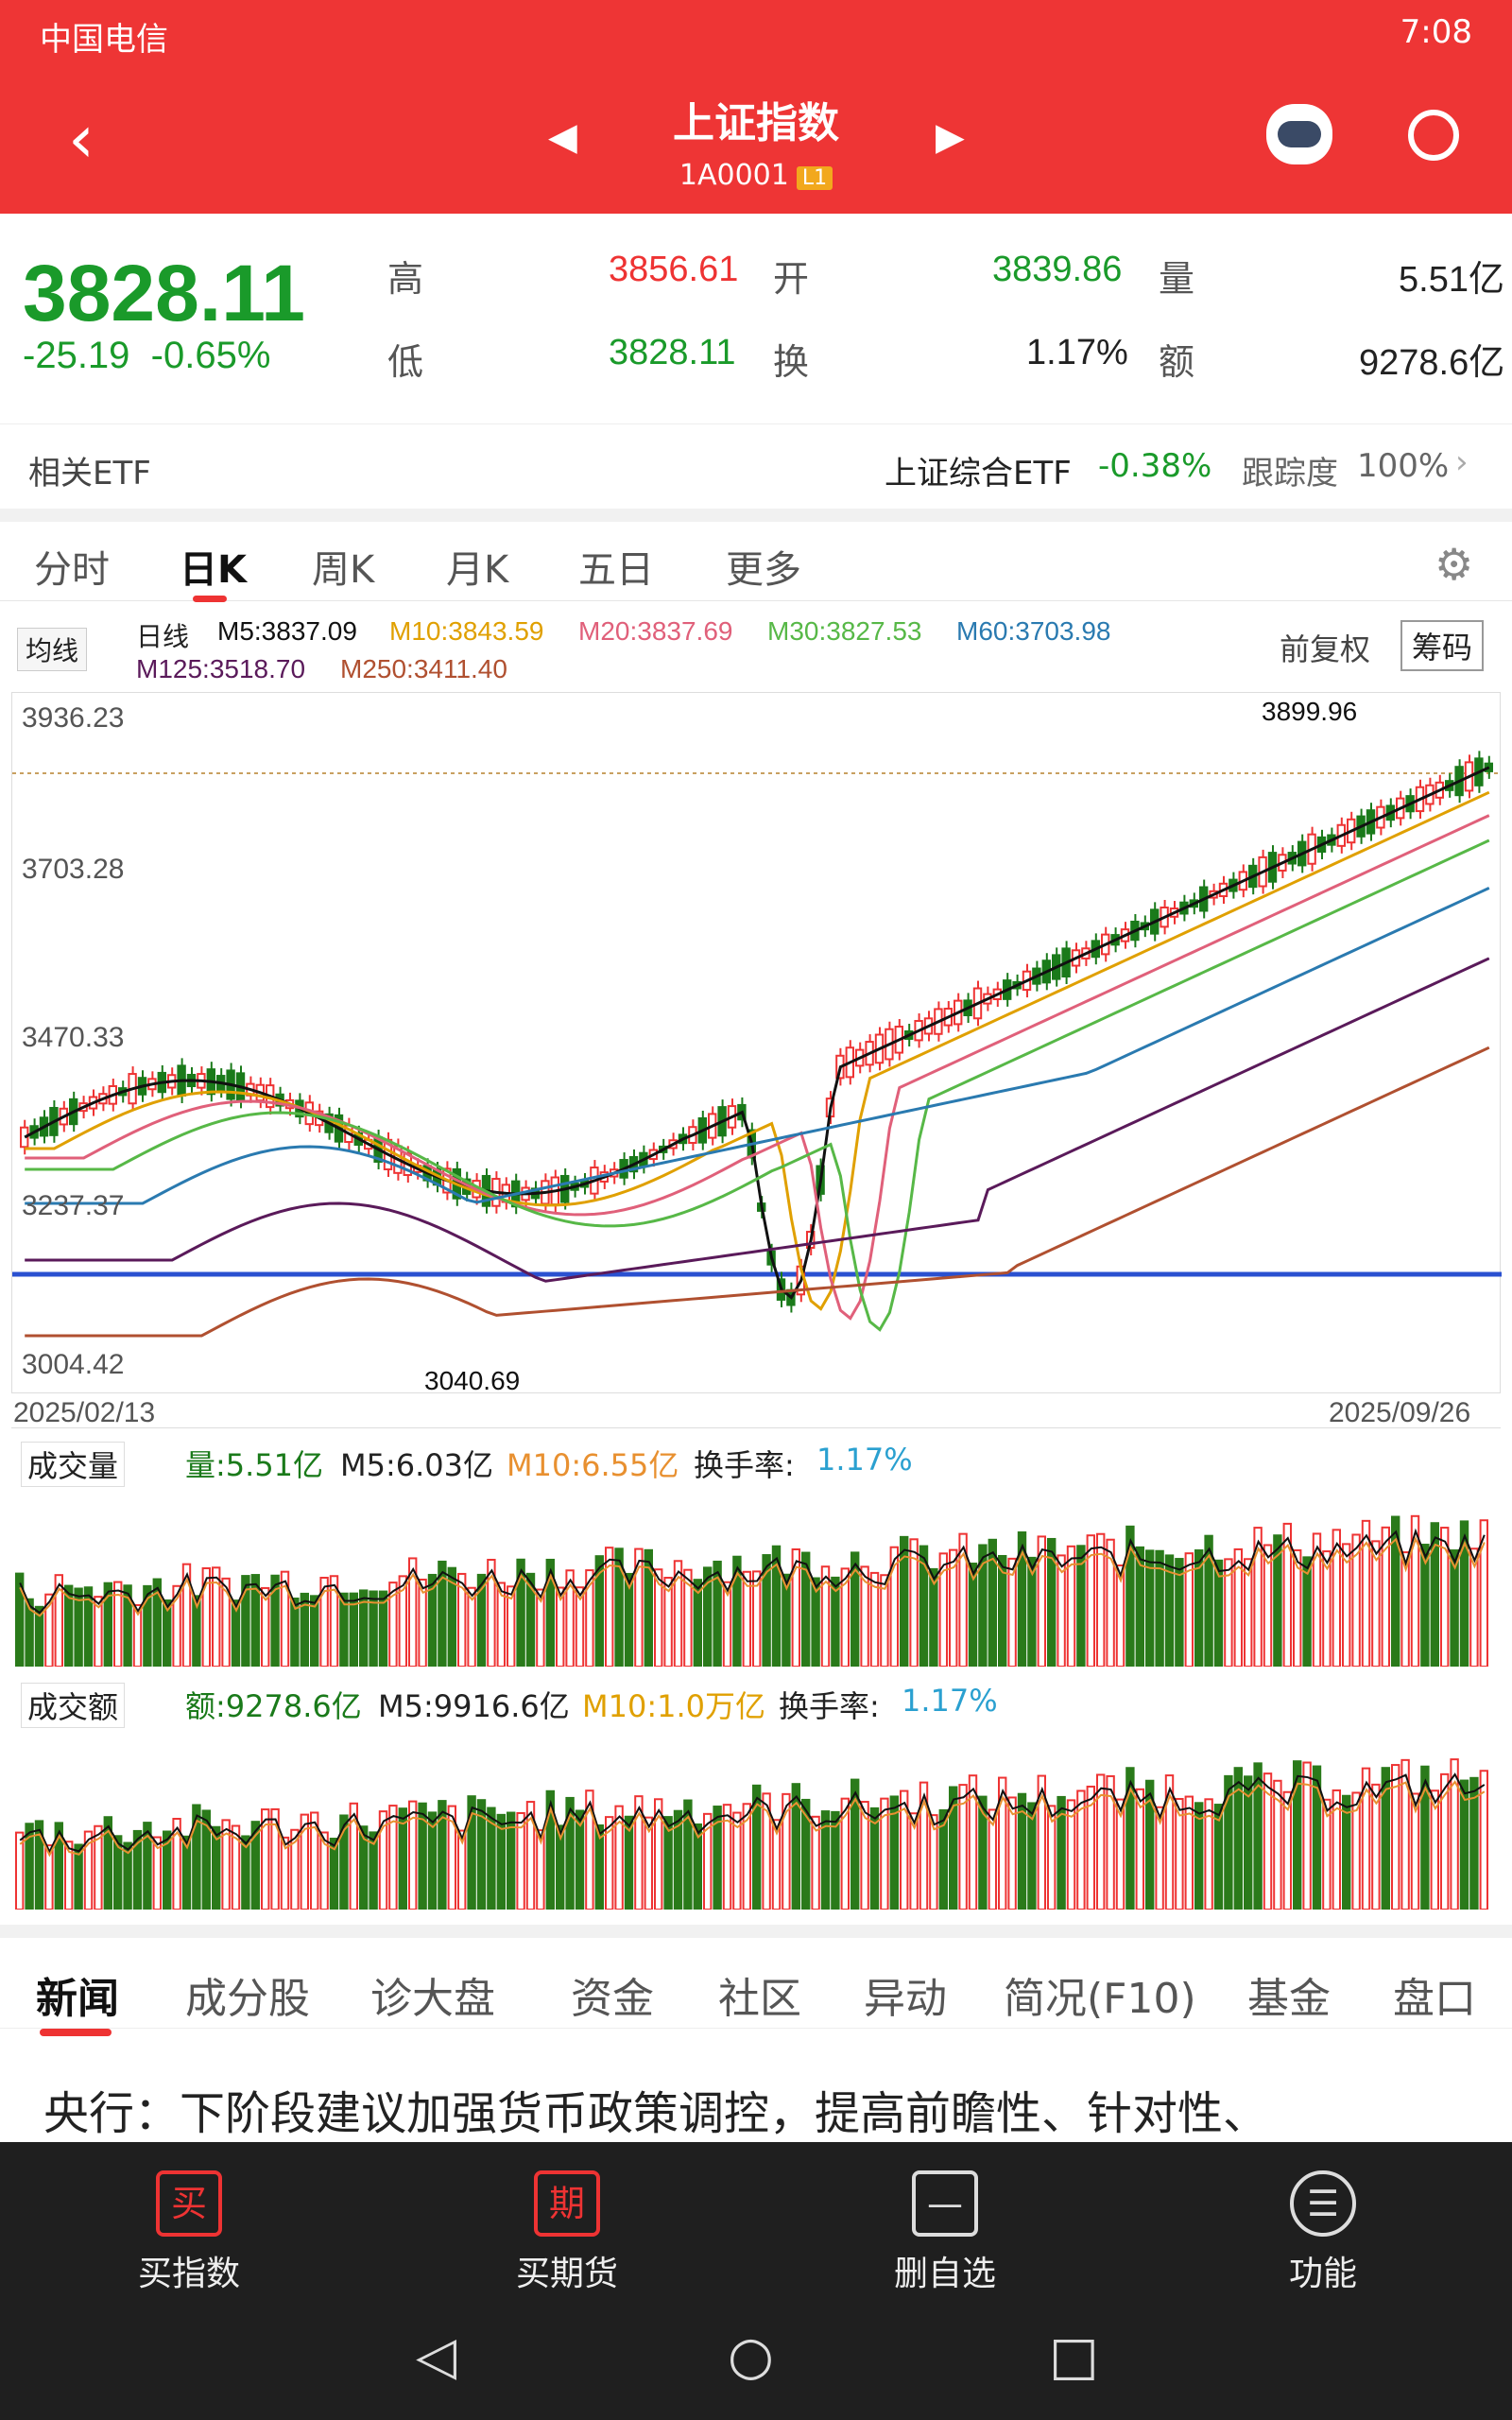 The image size is (1512, 2420). Describe the element at coordinates (77, 2000) in the screenshot. I see `tab-news: 新闻` at that location.